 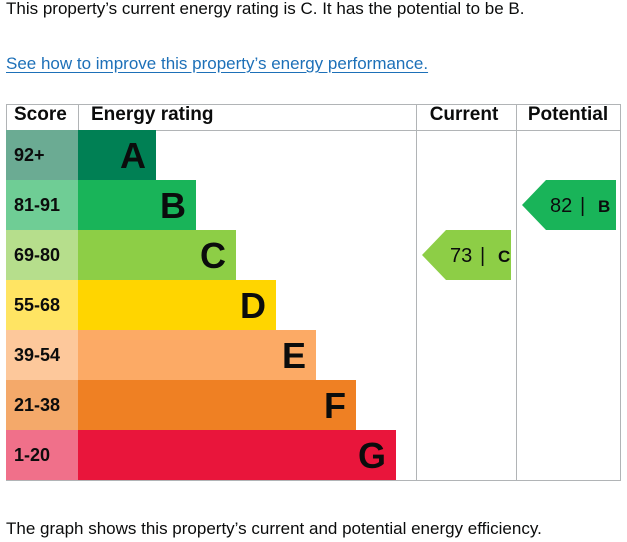 I want to click on band-bar-b, so click(x=137, y=205).